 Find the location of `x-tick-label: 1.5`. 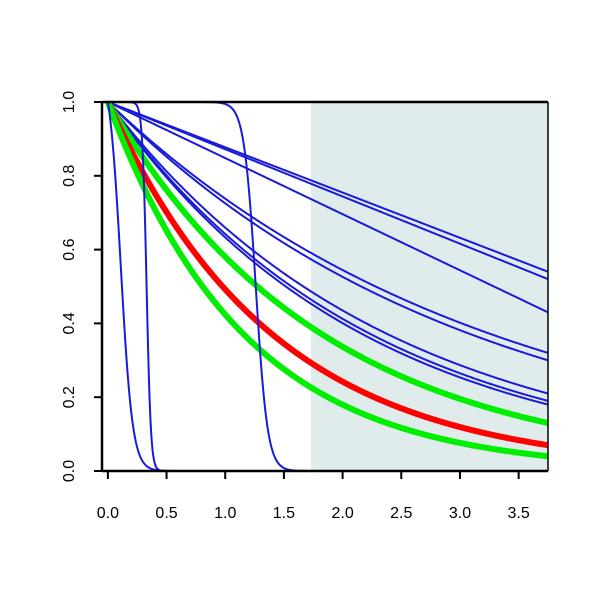

x-tick-label: 1.5 is located at coordinates (284, 513).